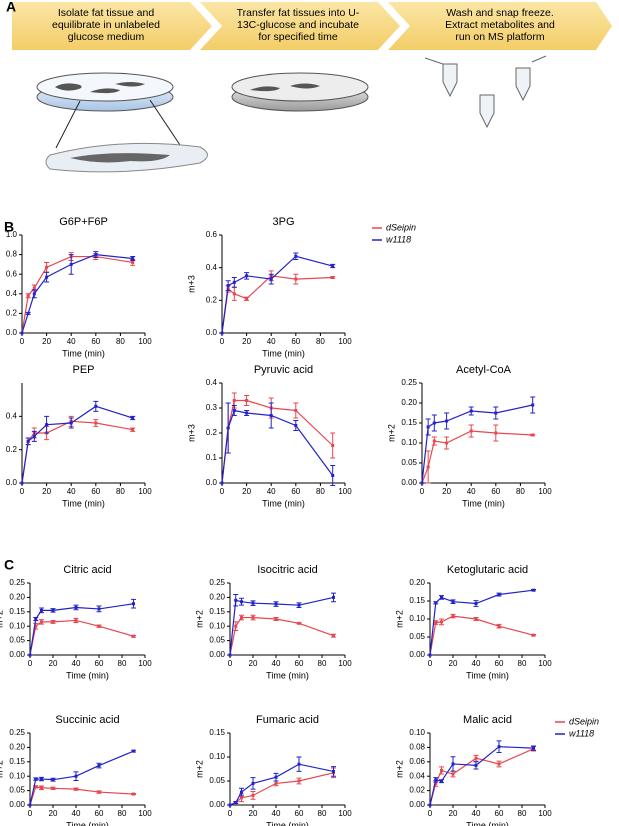 This screenshot has height=826, width=619. Describe the element at coordinates (485, 92) in the screenshot. I see `tubes` at that location.